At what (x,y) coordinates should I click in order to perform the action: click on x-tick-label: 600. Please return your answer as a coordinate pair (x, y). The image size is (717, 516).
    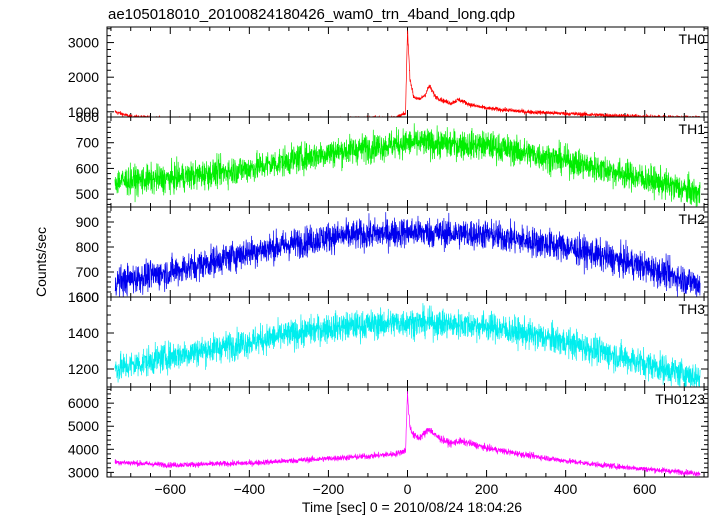
    Looking at the image, I should click on (645, 489).